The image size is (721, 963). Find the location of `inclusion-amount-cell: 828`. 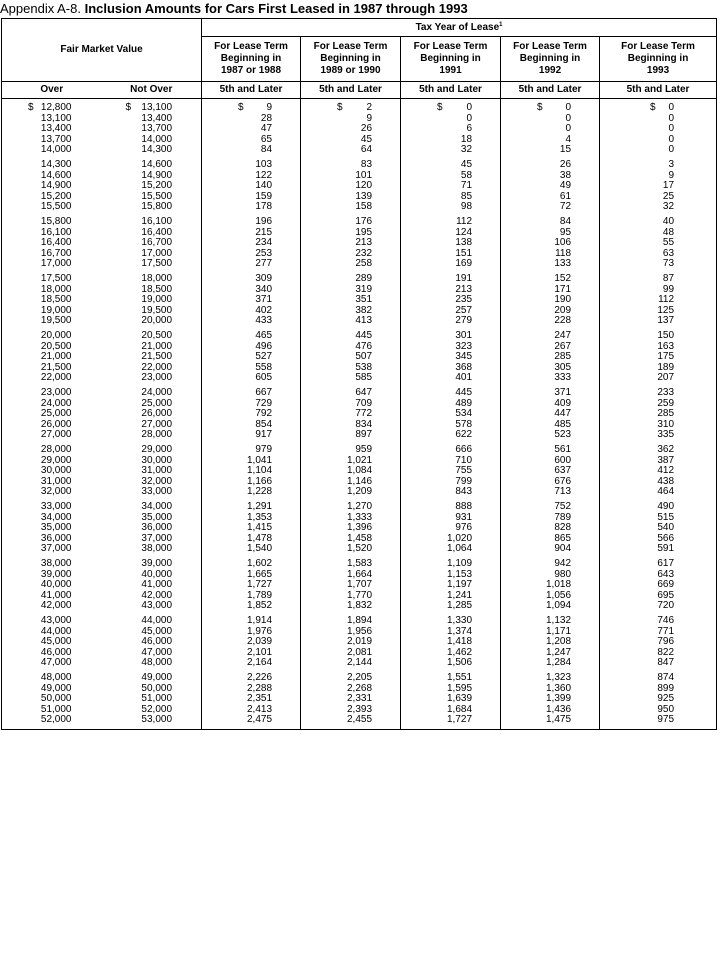

inclusion-amount-cell: 828 is located at coordinates (550, 528).